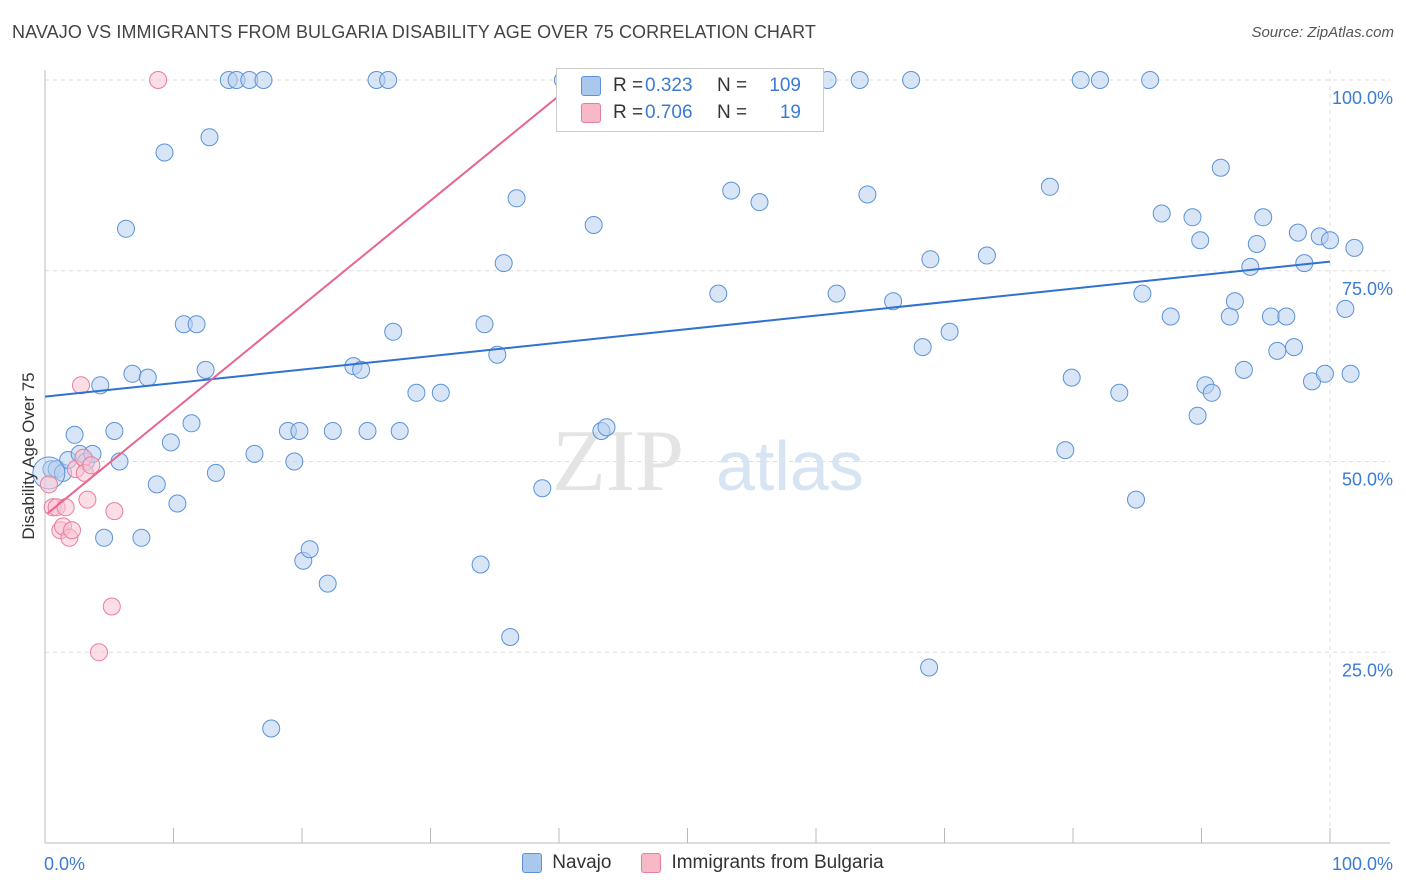  What do you see at coordinates (679, 86) in the screenshot?
I see `stats-row-navajo: R = 0.323 N = 109` at bounding box center [679, 86].